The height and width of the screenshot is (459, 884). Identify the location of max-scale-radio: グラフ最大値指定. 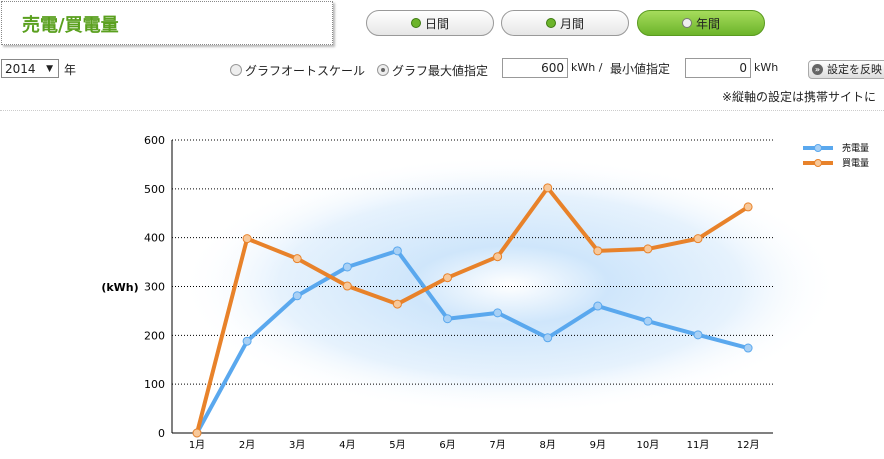
(432, 70).